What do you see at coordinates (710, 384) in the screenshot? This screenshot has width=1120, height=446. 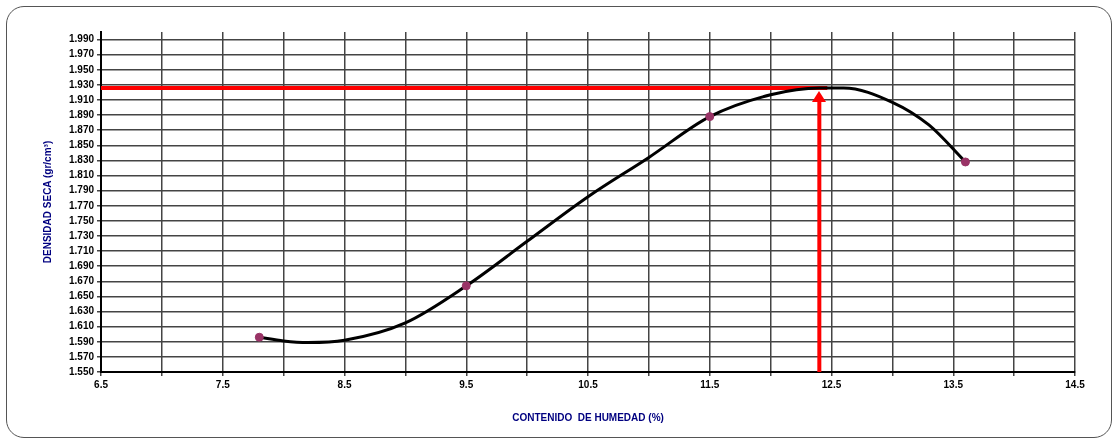 I see `x-tick-label: 11.5` at bounding box center [710, 384].